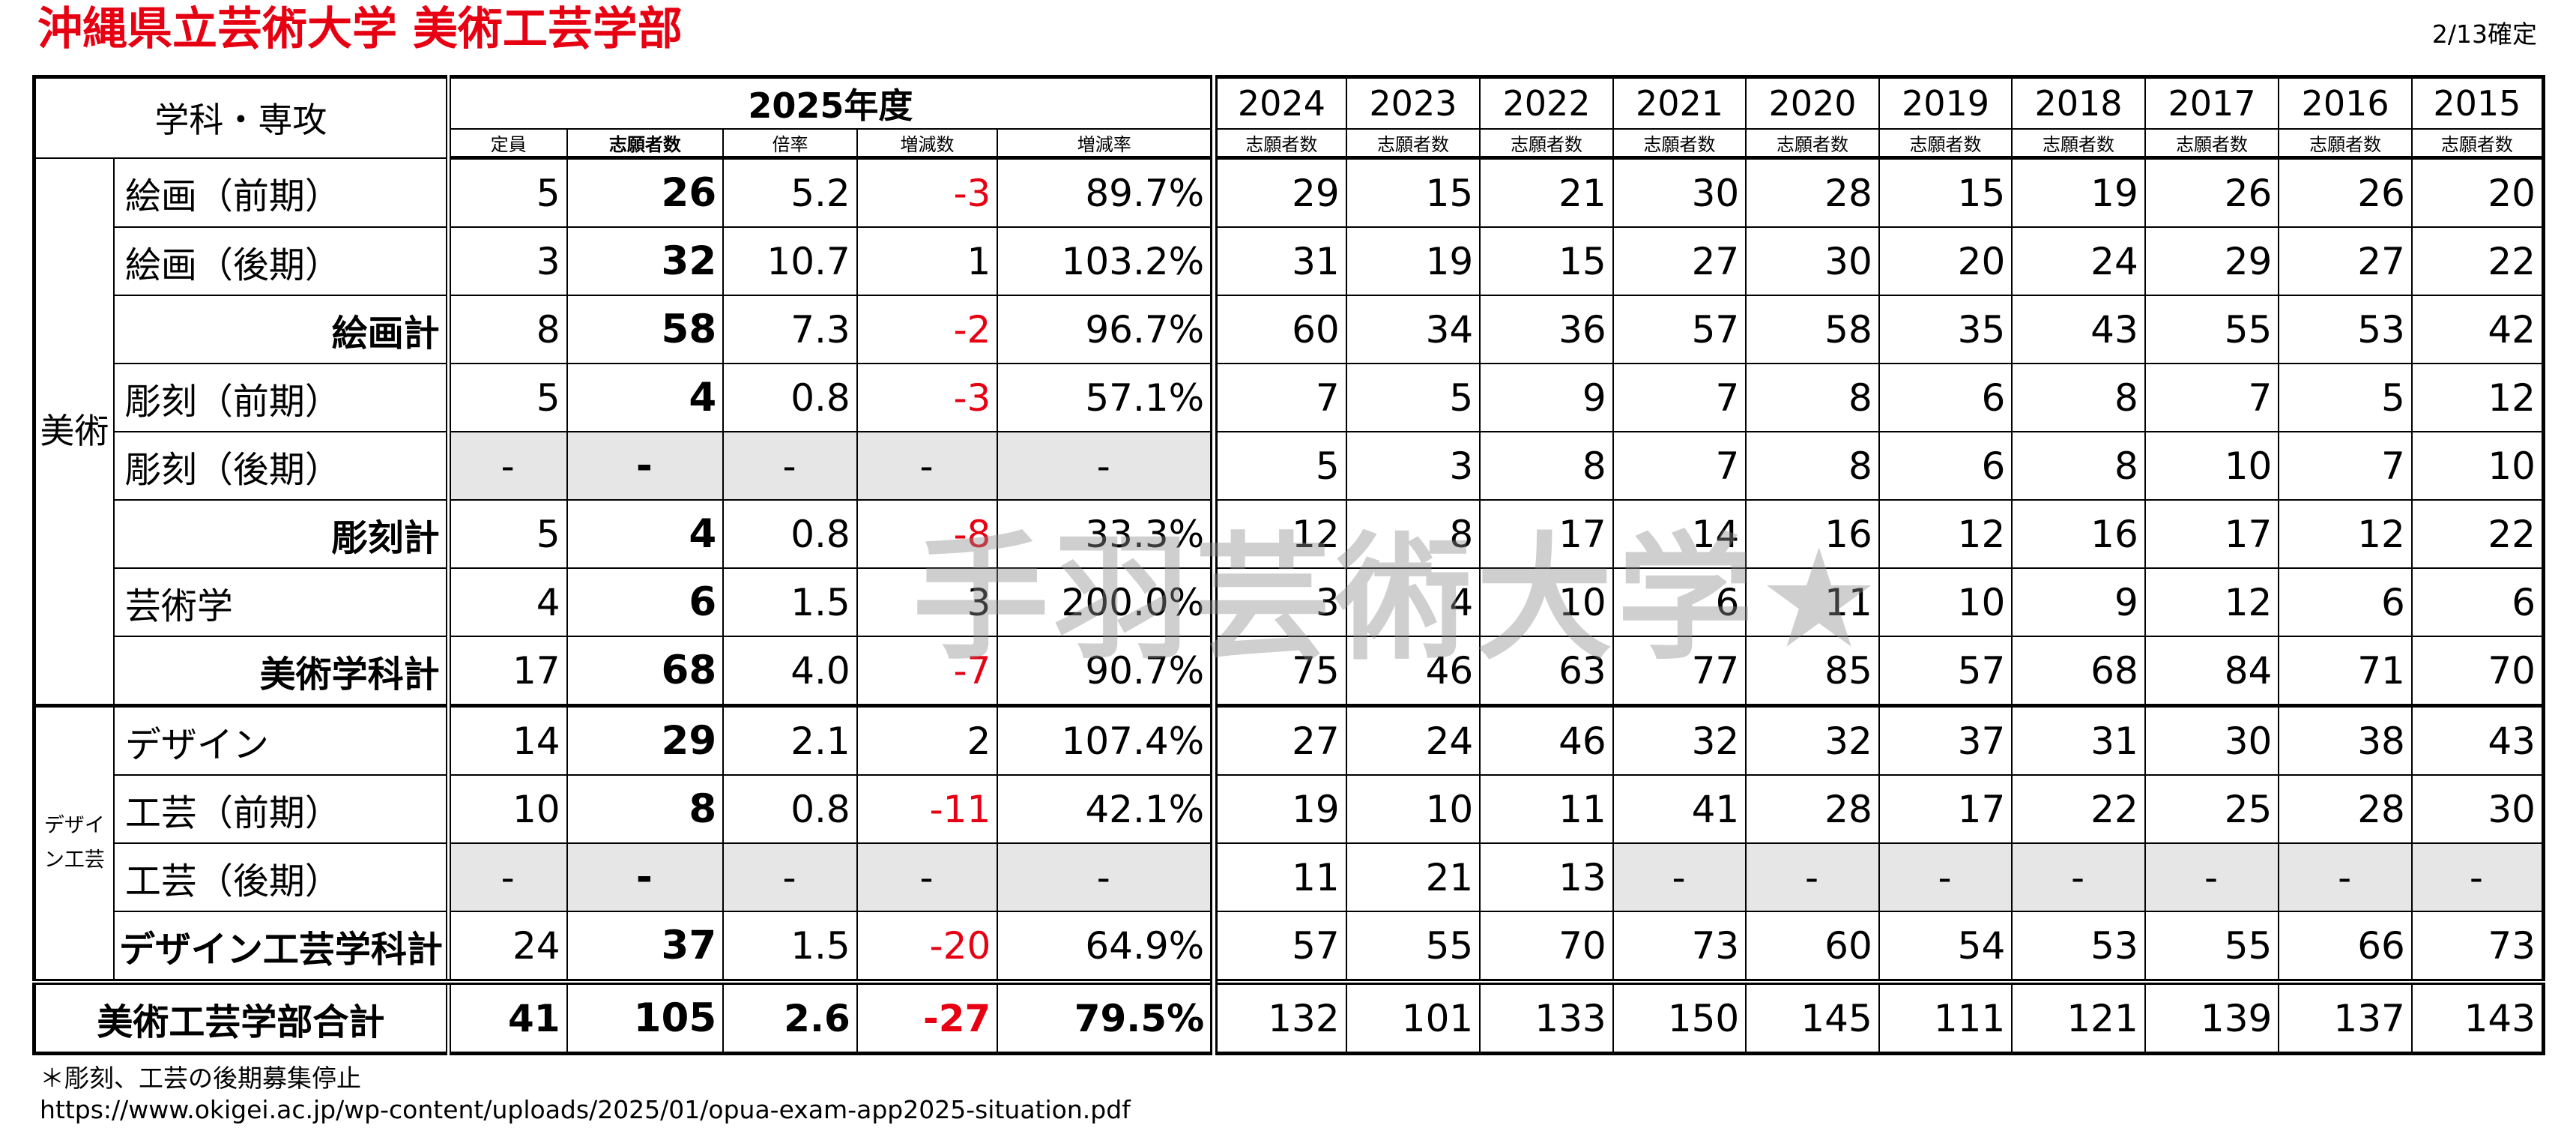 This screenshot has height=1128, width=2576. I want to click on cell-hist: 37, so click(1945, 740).